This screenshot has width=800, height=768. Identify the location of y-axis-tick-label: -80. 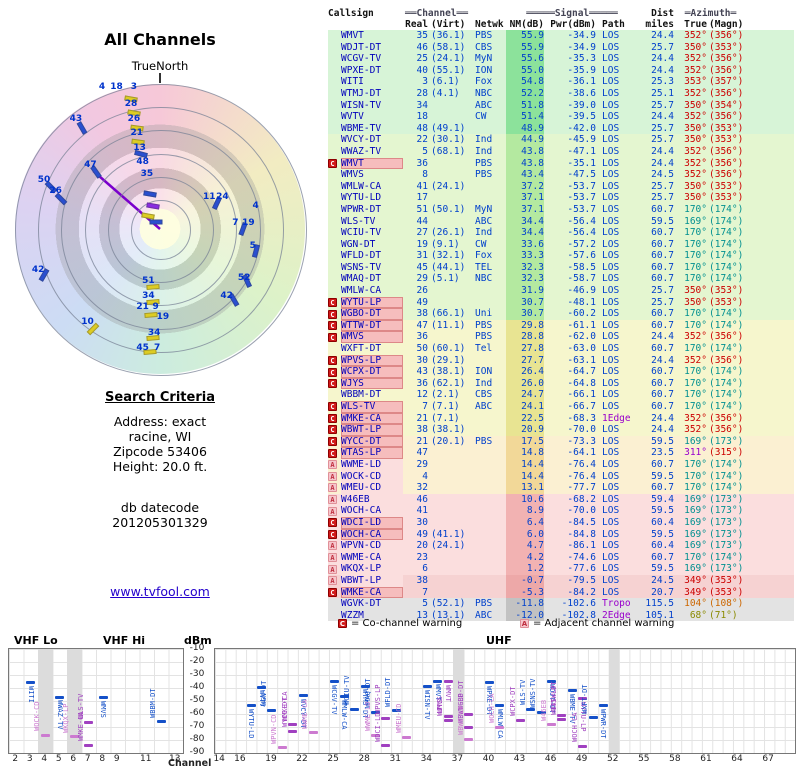
(197, 739).